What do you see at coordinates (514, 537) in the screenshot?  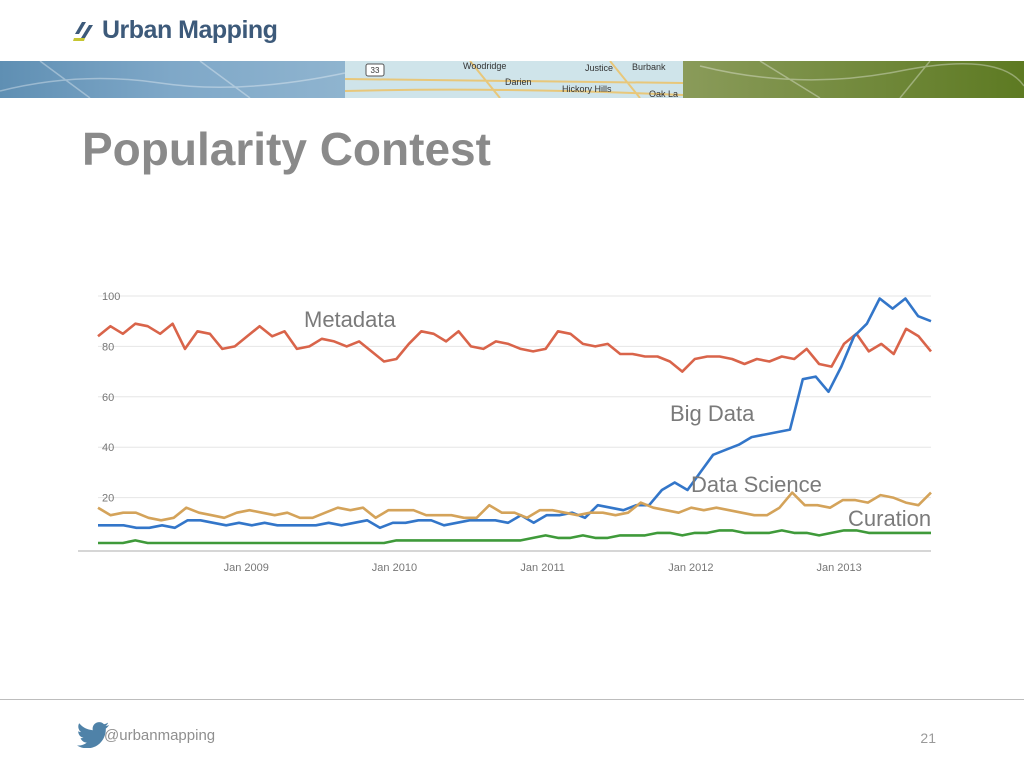 I see `series-line-curation` at bounding box center [514, 537].